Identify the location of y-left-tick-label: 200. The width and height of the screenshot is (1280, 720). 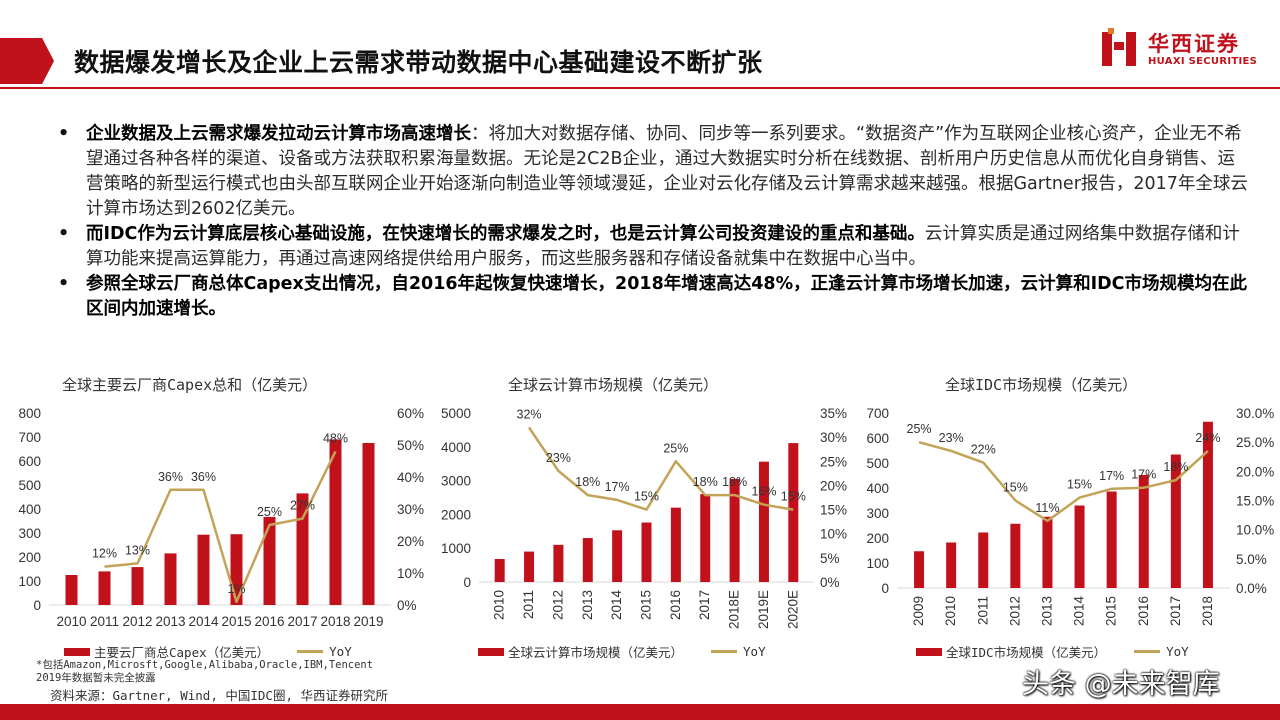
(877, 538).